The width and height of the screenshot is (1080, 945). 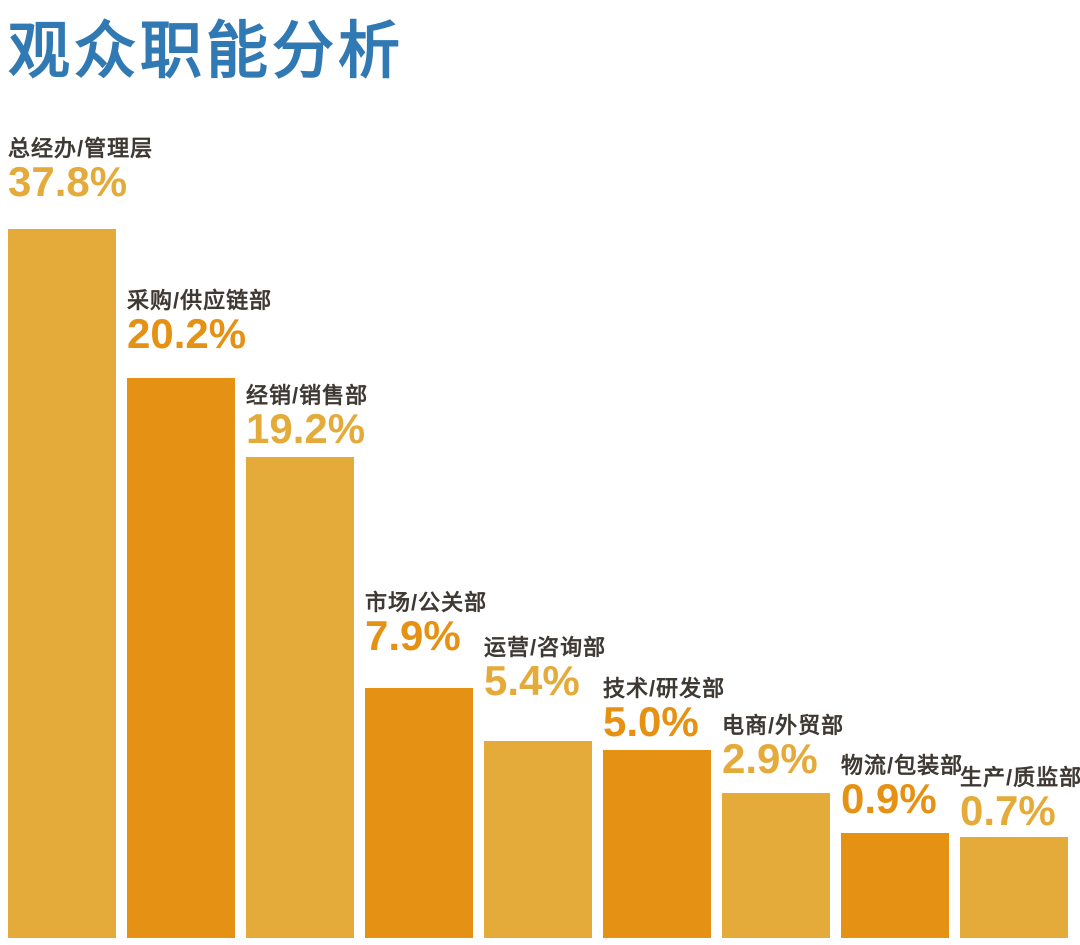 What do you see at coordinates (664, 688) in the screenshot?
I see `bar-category-label: 技术/研发部` at bounding box center [664, 688].